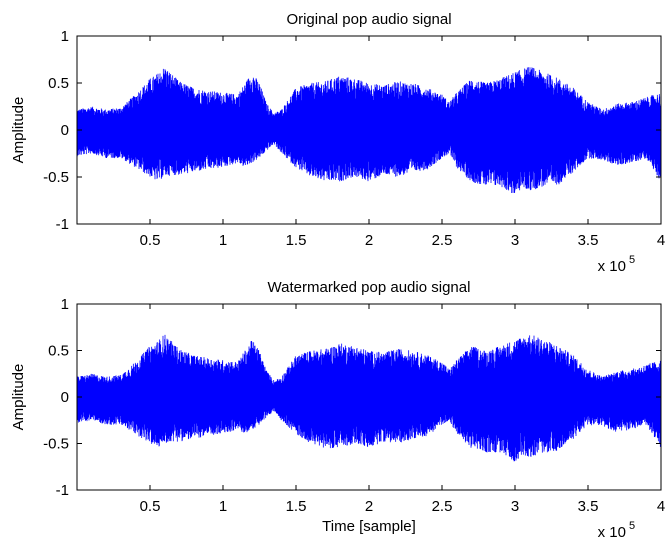 This screenshot has width=668, height=551. What do you see at coordinates (368, 19) in the screenshot?
I see `chart-title: Original pop audio signal` at bounding box center [368, 19].